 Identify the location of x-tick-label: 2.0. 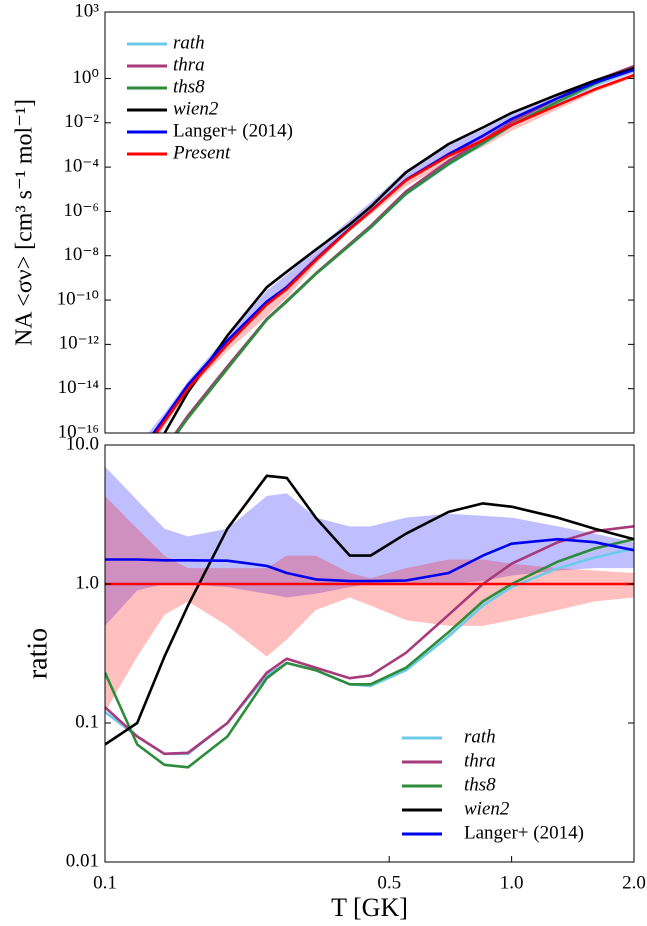
(634, 882).